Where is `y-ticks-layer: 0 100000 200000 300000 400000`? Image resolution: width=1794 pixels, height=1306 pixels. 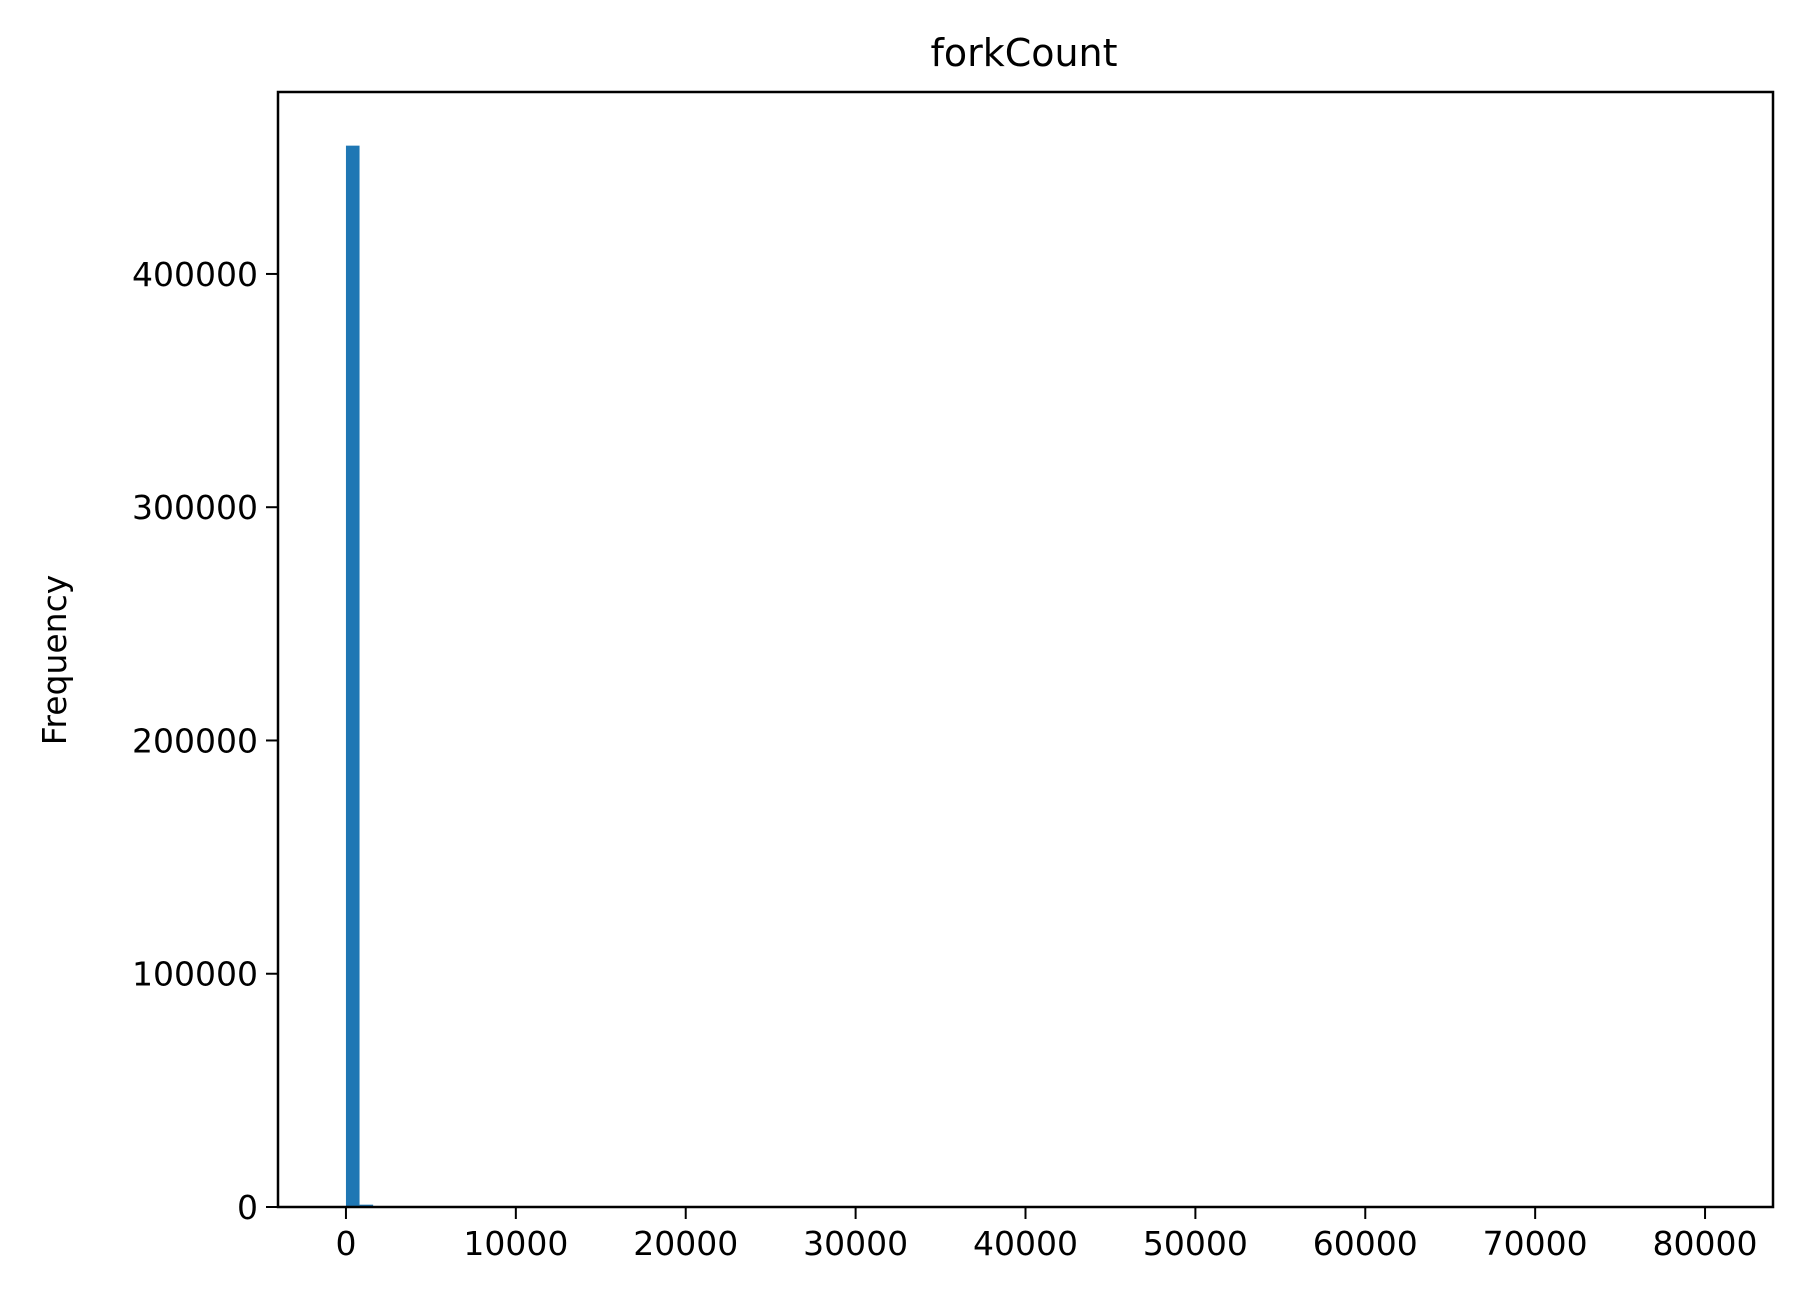
y-ticks-layer: 0 100000 200000 300000 400000 is located at coordinates (205, 741).